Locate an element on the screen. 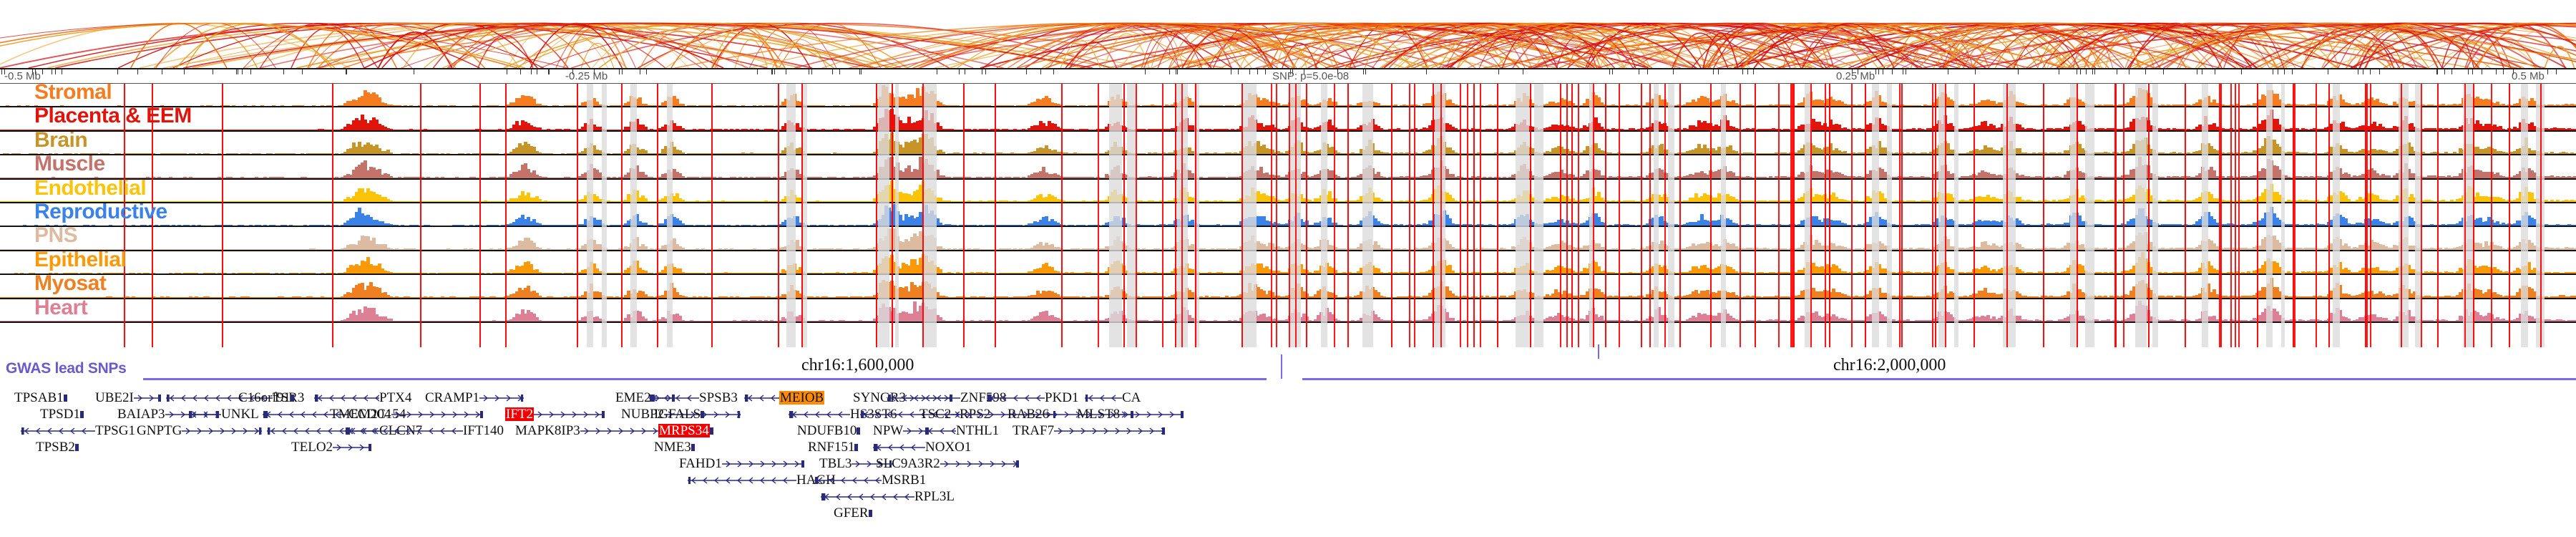 The height and width of the screenshot is (537, 2576). gene-entry: IFT2 is located at coordinates (555, 414).